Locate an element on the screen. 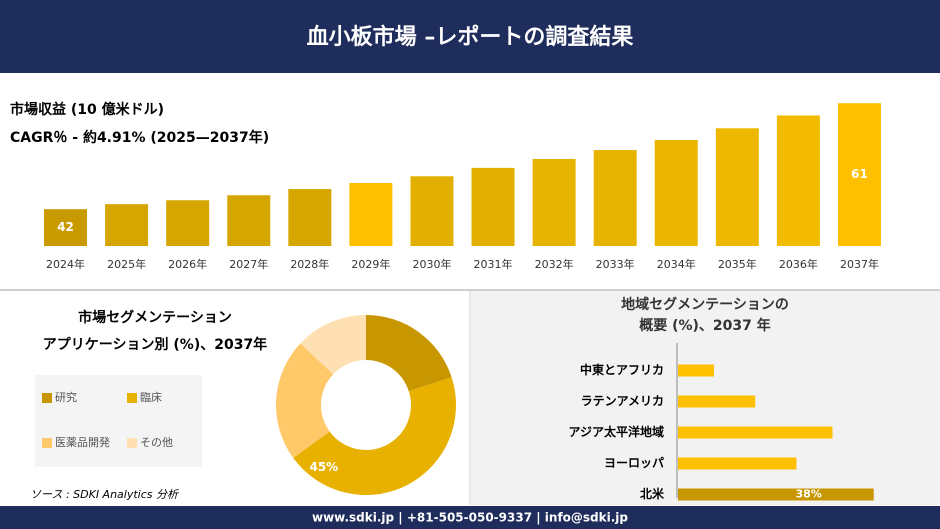 Image resolution: width=940 pixels, height=529 pixels. x-tick-label: 2031年 is located at coordinates (493, 264).